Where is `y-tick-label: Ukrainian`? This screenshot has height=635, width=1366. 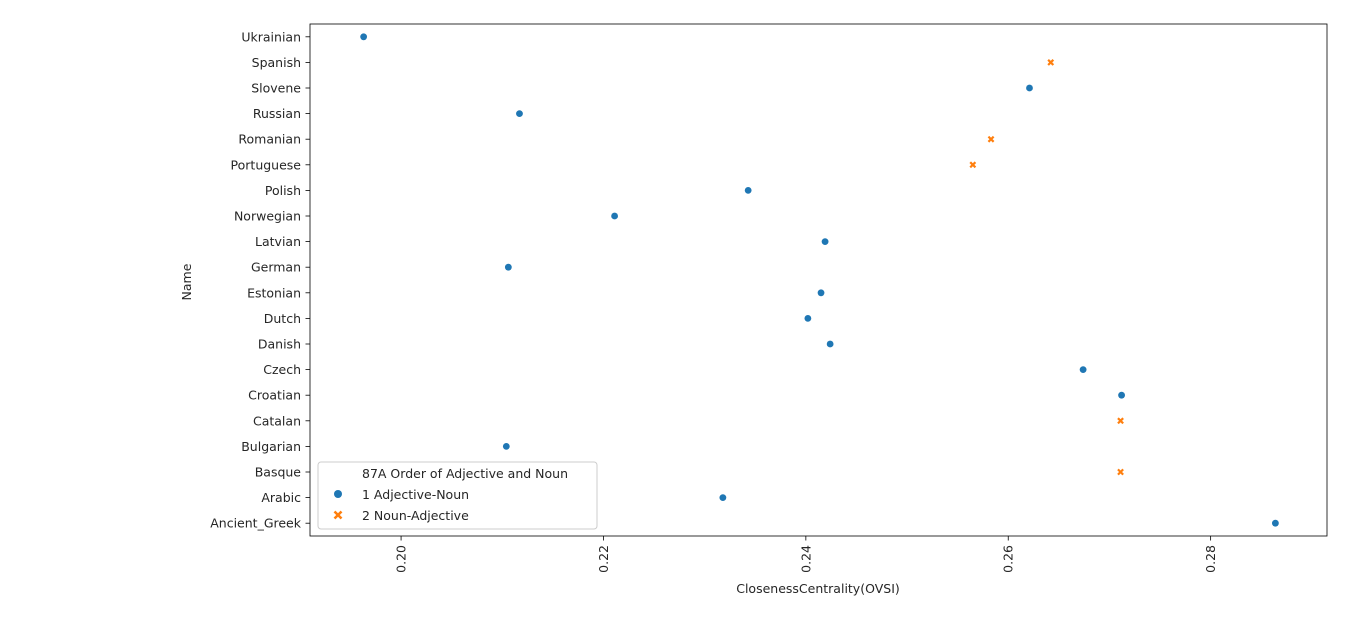 y-tick-label: Ukrainian is located at coordinates (271, 36).